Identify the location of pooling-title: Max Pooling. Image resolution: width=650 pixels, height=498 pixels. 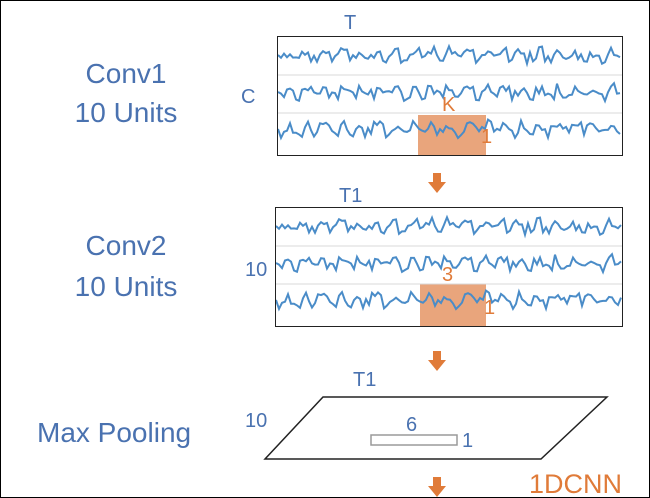
(114, 432).